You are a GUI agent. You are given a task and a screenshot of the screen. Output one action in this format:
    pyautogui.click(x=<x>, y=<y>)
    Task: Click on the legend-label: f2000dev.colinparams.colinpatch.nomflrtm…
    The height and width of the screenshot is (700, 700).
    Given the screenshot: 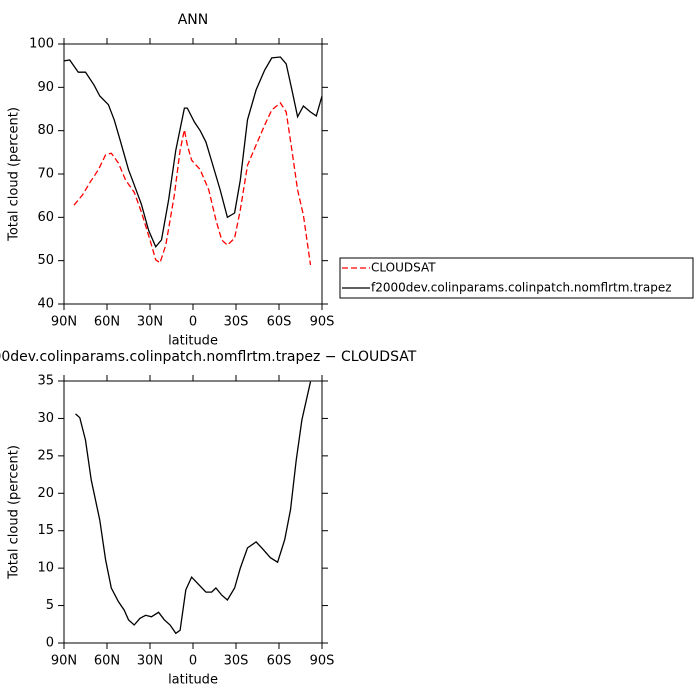 What is the action you would take?
    pyautogui.click(x=521, y=288)
    